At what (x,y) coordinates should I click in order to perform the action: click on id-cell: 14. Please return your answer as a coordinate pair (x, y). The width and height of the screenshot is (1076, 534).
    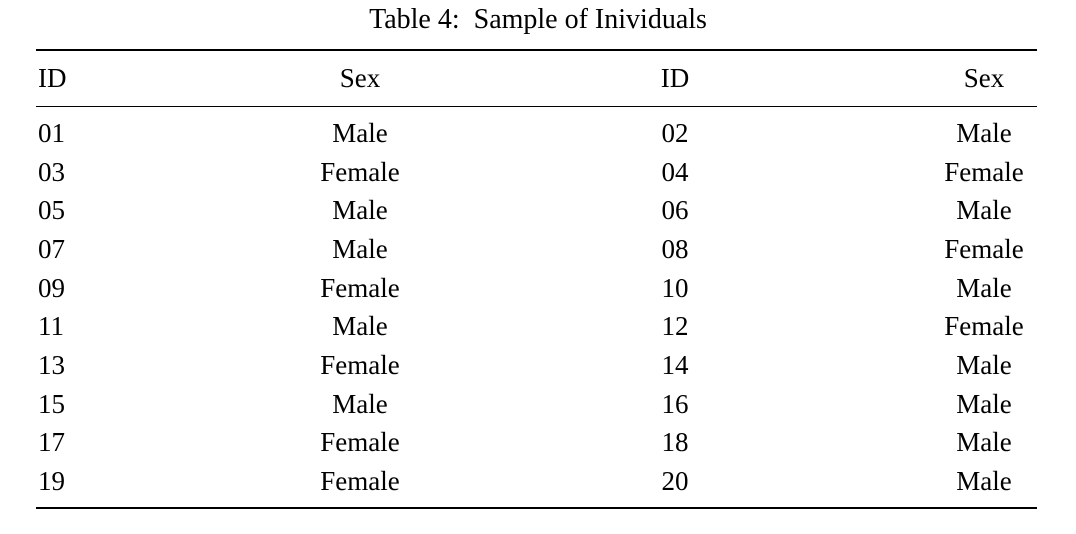
    Looking at the image, I should click on (675, 364).